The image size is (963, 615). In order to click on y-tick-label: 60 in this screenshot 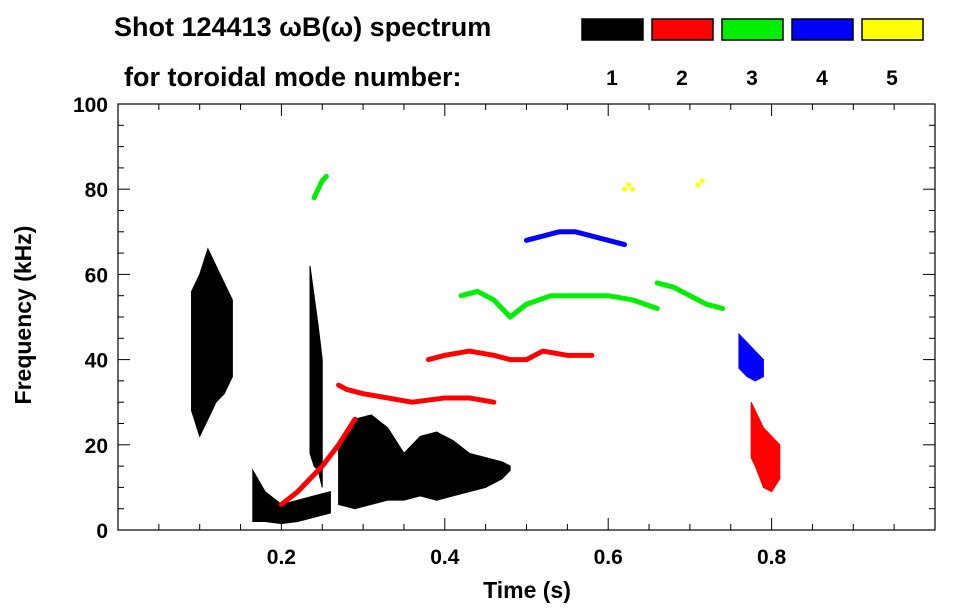, I will do `click(96, 275)`.